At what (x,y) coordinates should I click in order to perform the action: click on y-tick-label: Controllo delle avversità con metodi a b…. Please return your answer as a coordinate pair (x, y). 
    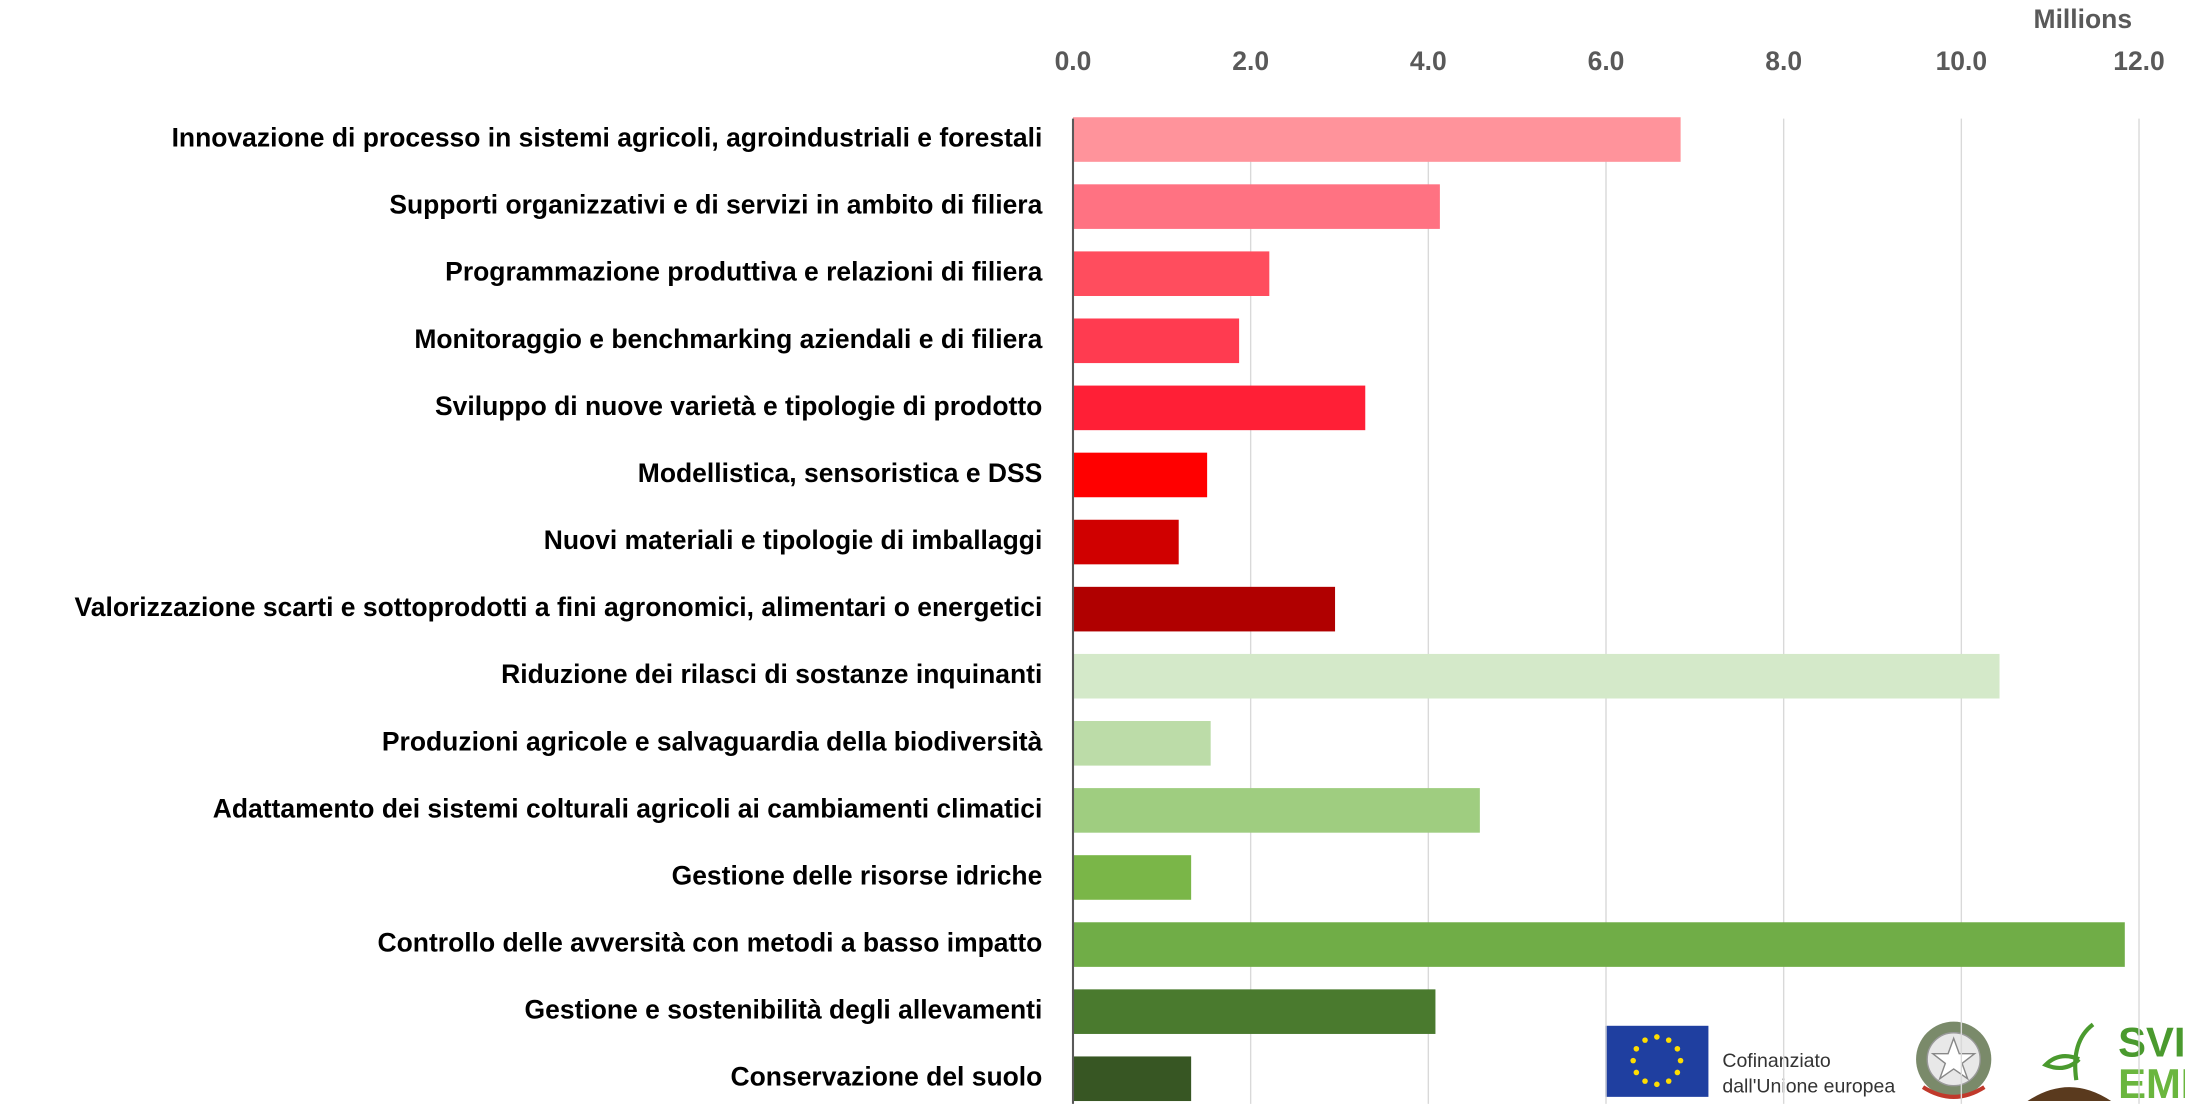
    Looking at the image, I should click on (710, 943).